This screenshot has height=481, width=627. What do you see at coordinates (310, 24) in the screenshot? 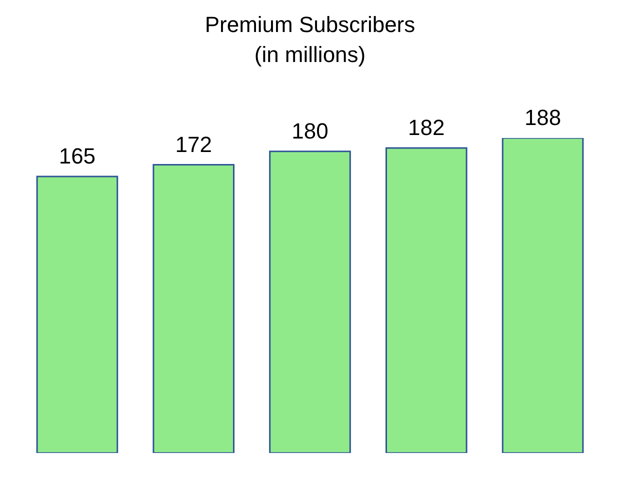
I see `chart-title: Premium Subscribers` at bounding box center [310, 24].